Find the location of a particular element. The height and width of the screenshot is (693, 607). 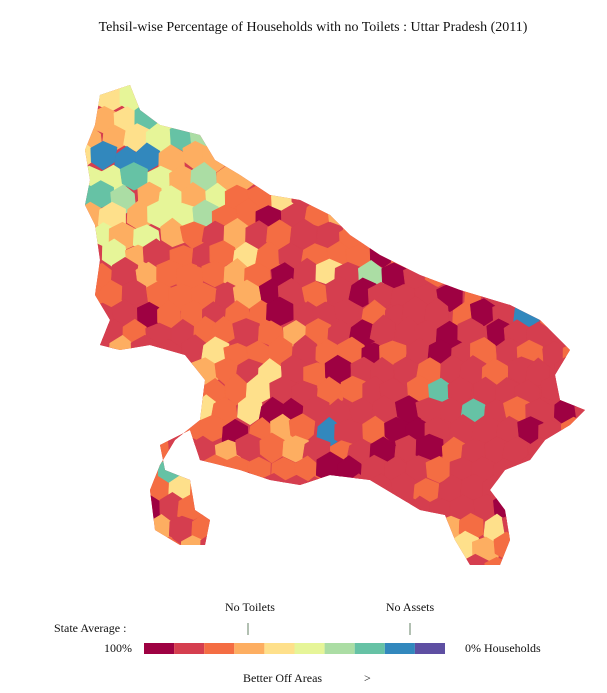

footer-label: Better Off Areas is located at coordinates (282, 678).